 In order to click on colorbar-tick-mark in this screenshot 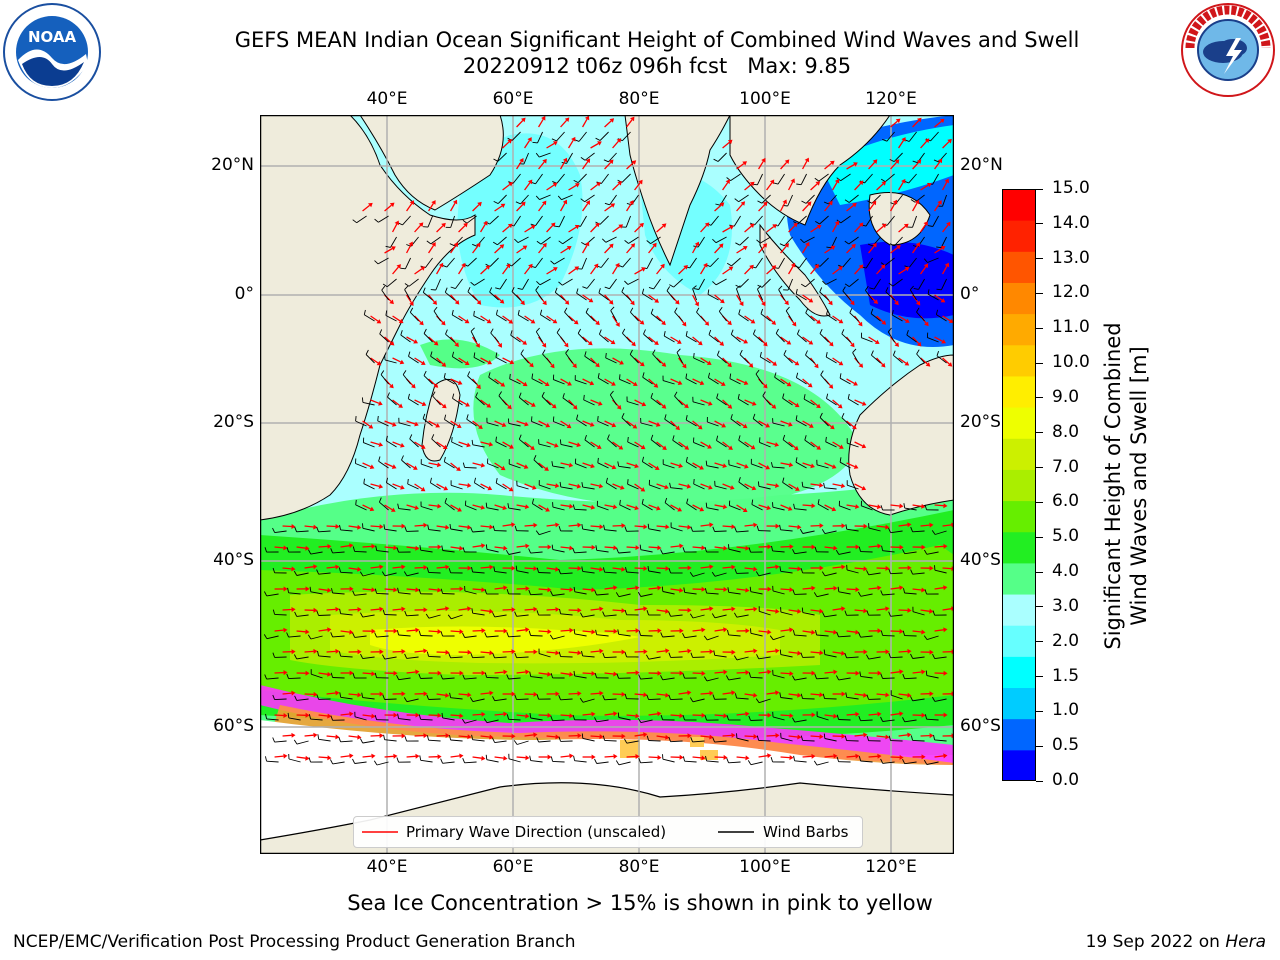, I will do `click(1039, 259)`.